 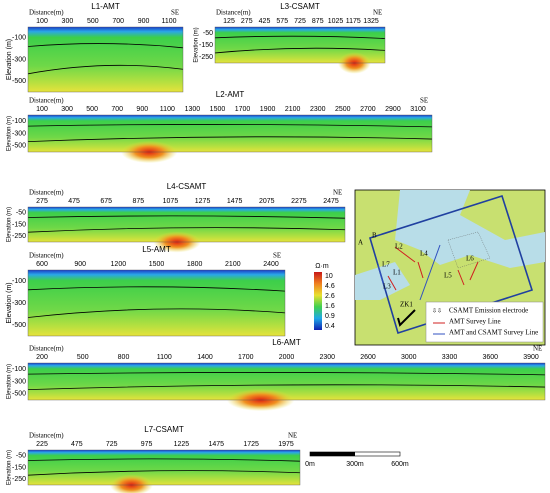 I want to click on panel-title: L7-CSAMT, so click(x=164, y=429).